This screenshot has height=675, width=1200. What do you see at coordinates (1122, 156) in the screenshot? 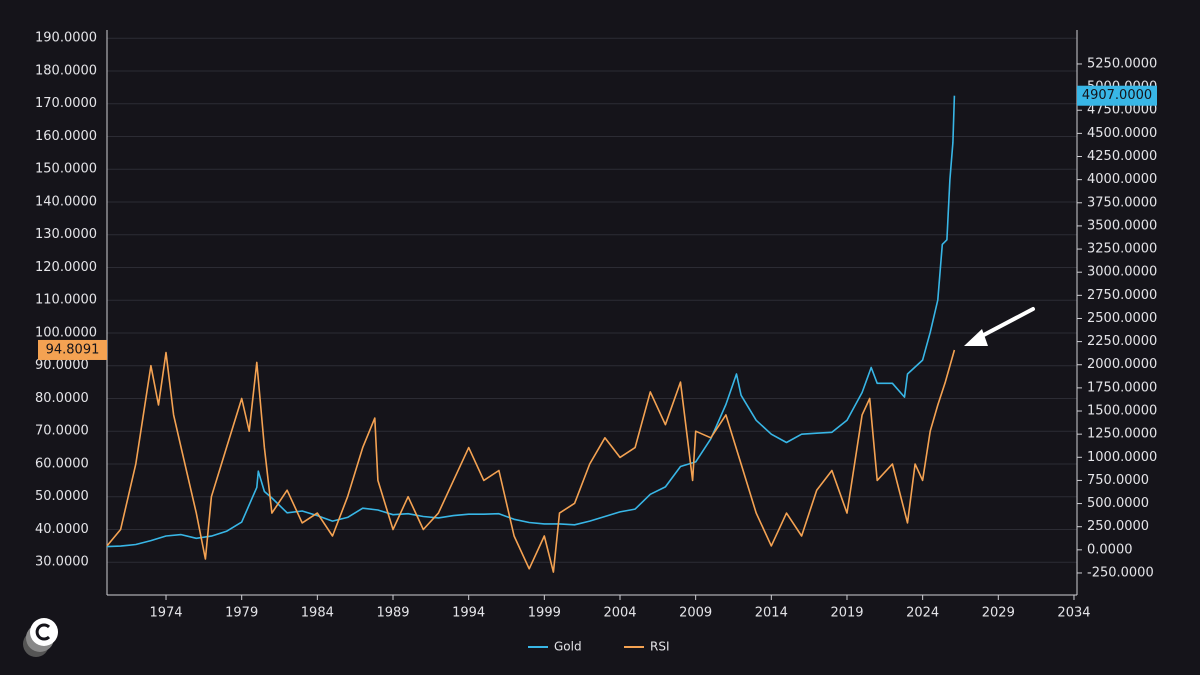
I see `y2-tick-label: 4250.0000` at bounding box center [1122, 156].